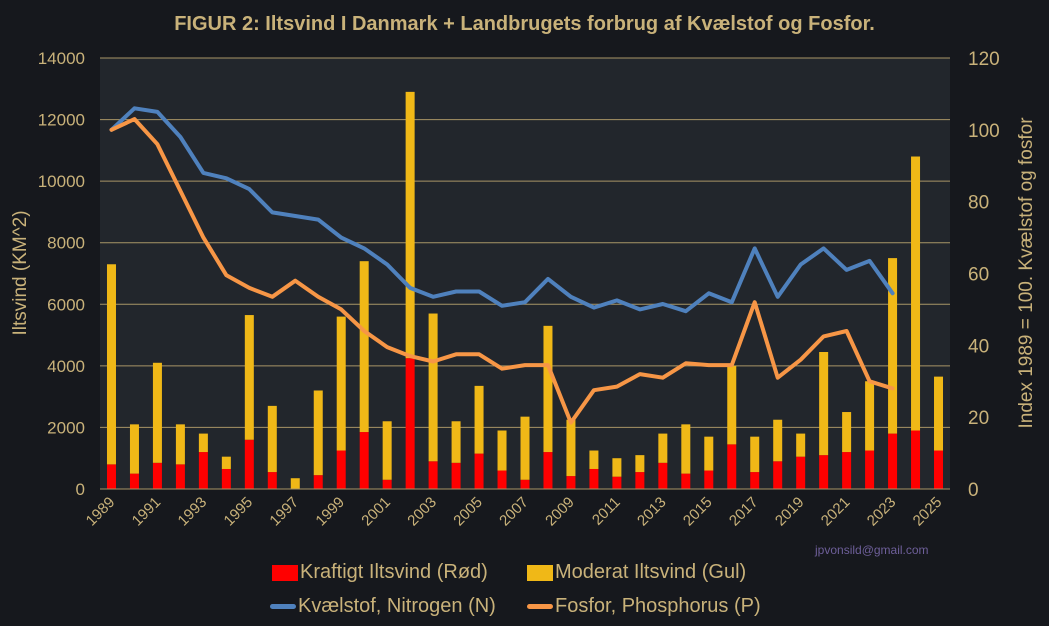 The width and height of the screenshot is (1049, 626). What do you see at coordinates (709, 453) in the screenshot?
I see `bar-moderat-2015` at bounding box center [709, 453].